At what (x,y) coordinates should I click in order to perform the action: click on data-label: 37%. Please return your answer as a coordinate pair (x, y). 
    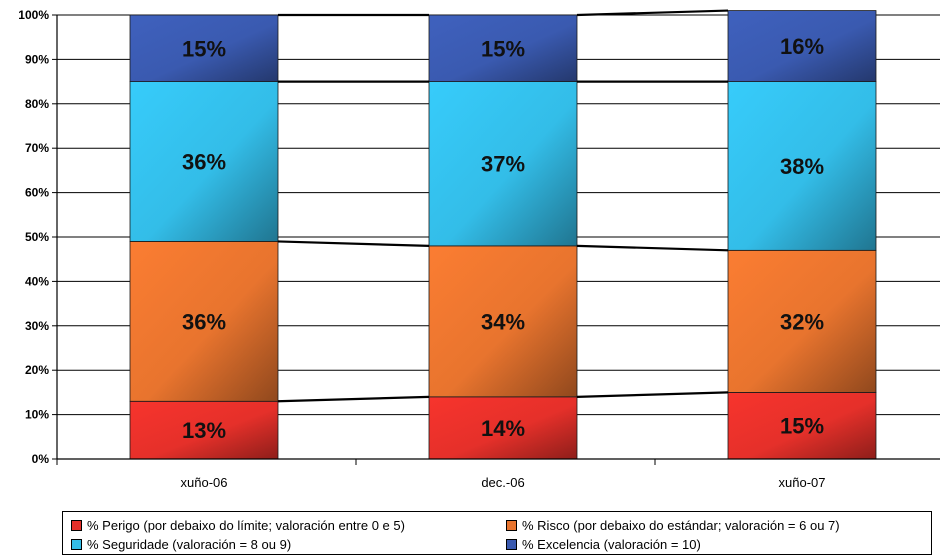
    Looking at the image, I should click on (503, 164).